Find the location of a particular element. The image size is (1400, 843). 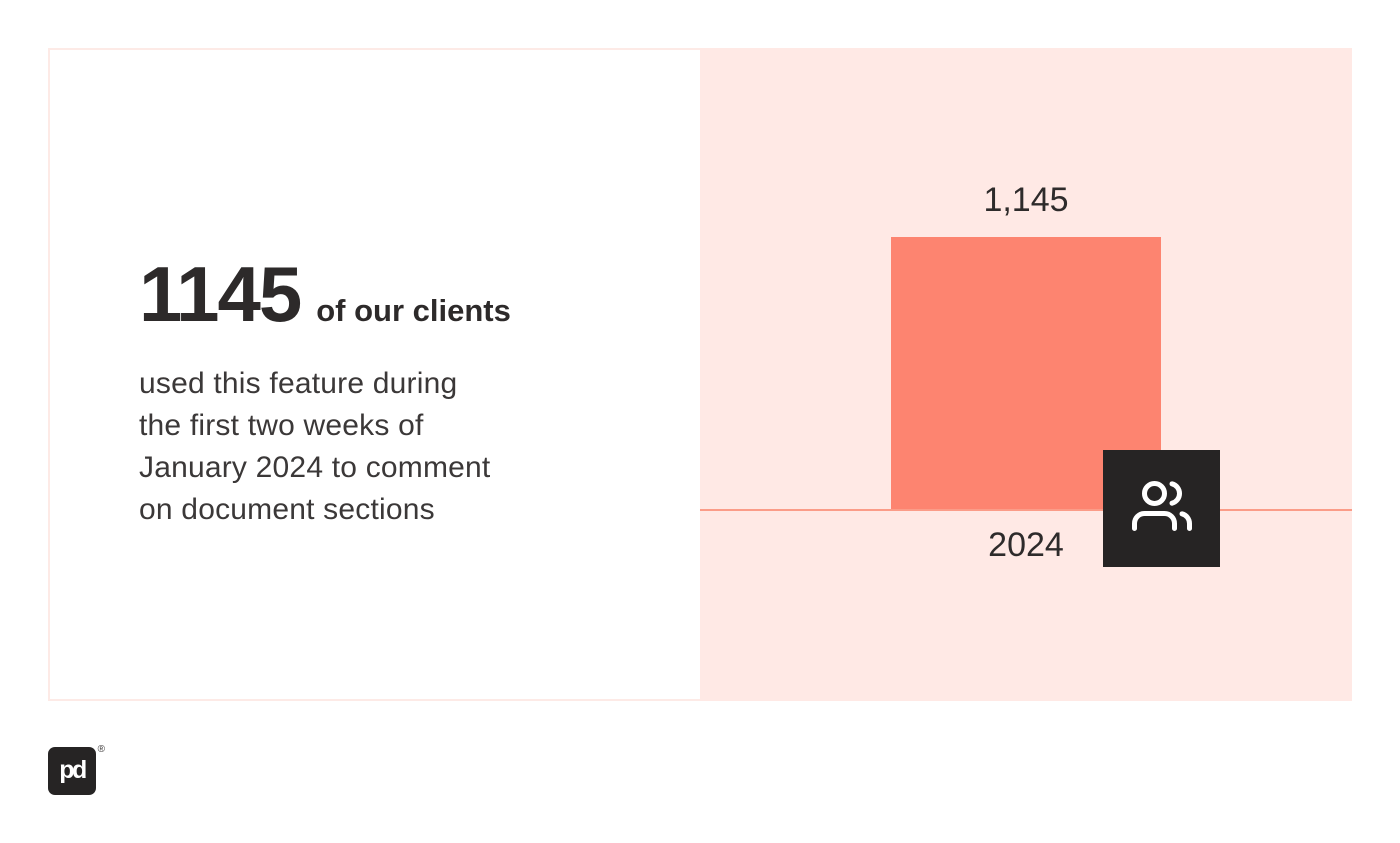

bar-value-label: 1,145 is located at coordinates (1026, 200).